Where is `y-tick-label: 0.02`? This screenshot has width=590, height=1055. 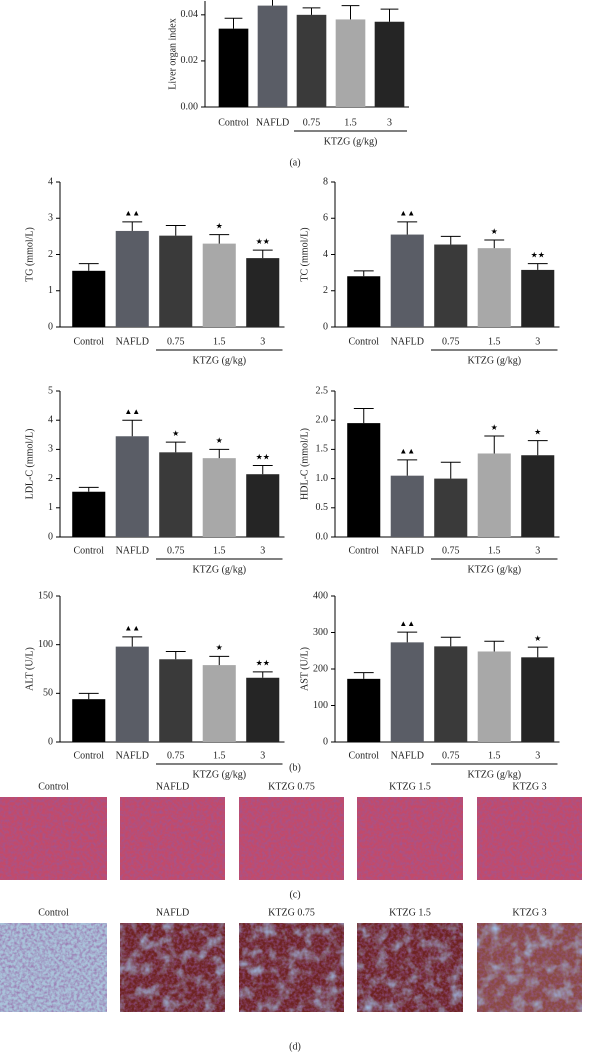
y-tick-label: 0.02 is located at coordinates (190, 60).